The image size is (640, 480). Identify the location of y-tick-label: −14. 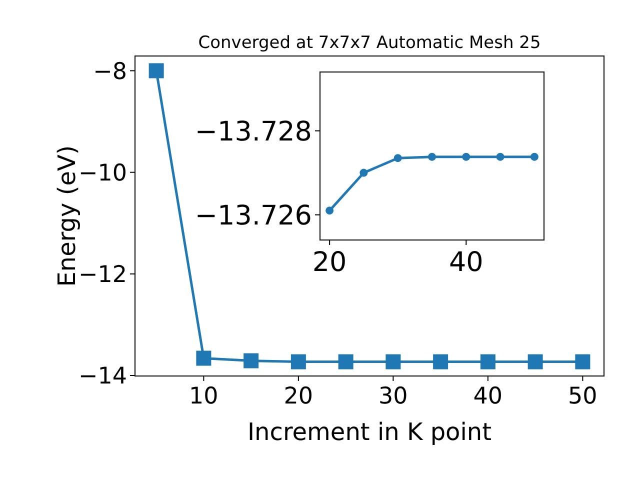
(102, 377).